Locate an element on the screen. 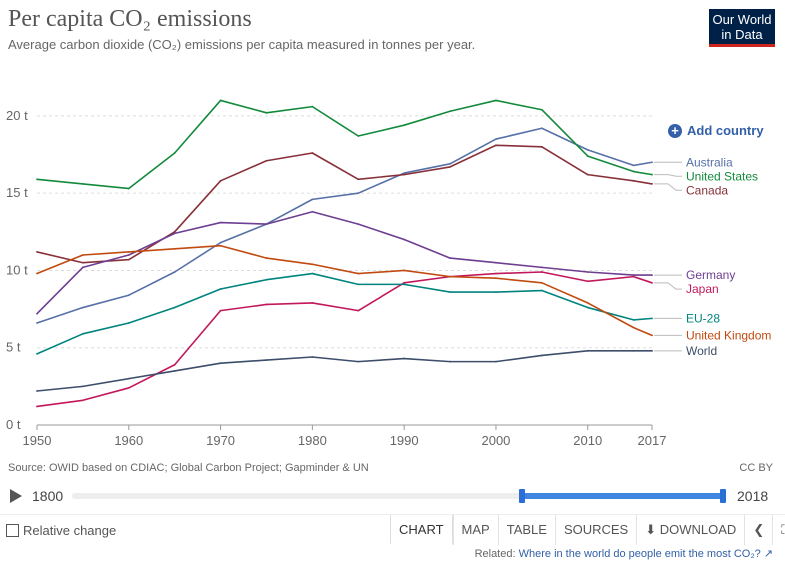  tab-map: MAP is located at coordinates (475, 530).